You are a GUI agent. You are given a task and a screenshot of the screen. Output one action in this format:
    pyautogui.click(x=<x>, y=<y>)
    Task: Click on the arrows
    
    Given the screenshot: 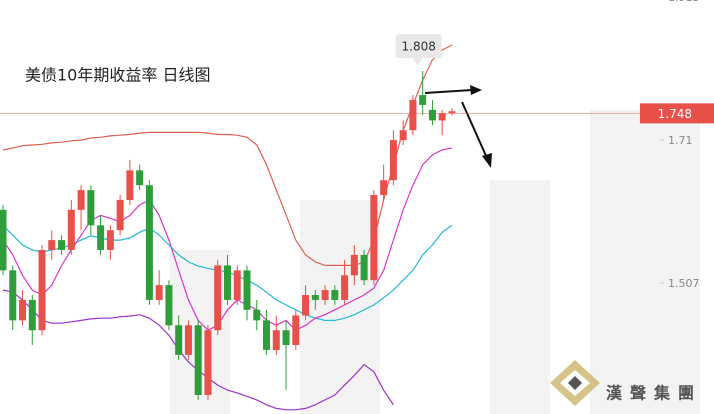 What is the action you would take?
    pyautogui.click(x=458, y=126)
    